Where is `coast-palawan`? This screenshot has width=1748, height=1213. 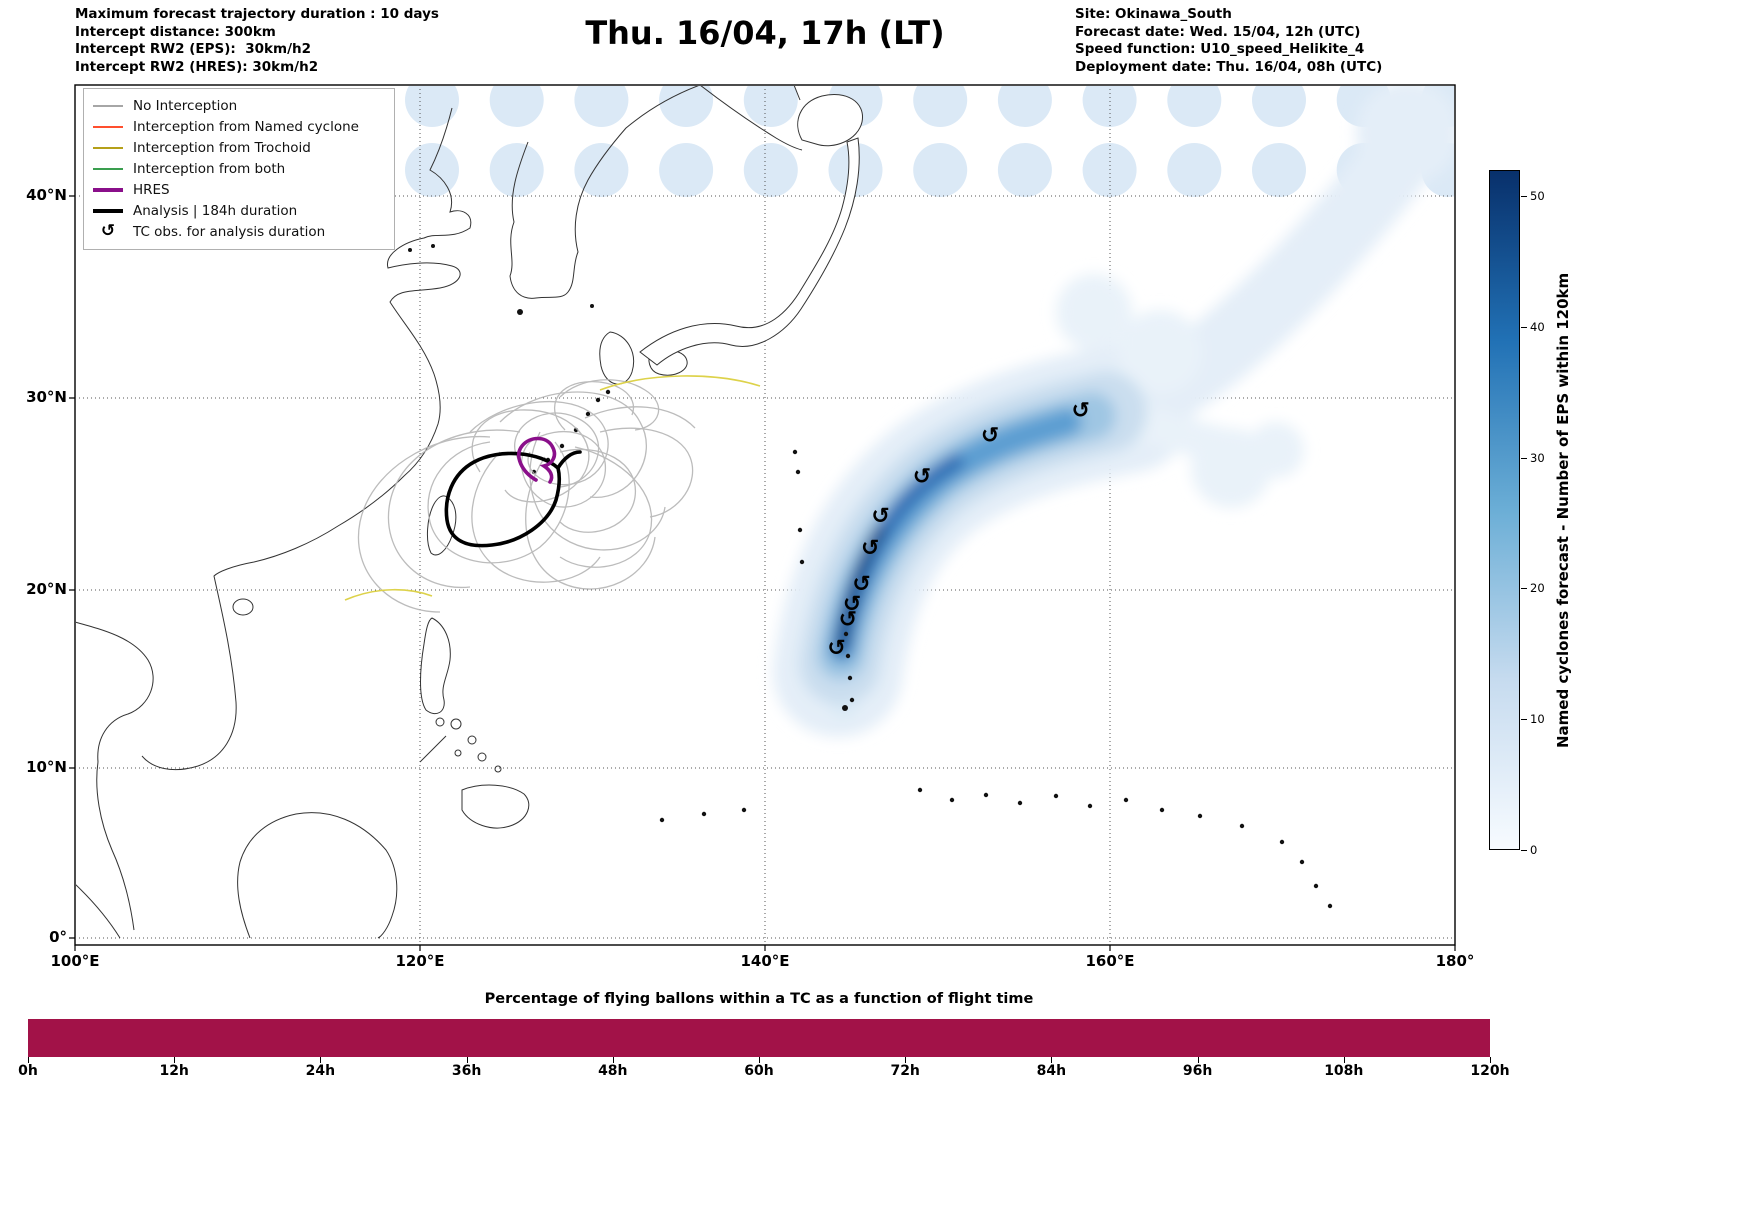 coast-palawan is located at coordinates (433, 749).